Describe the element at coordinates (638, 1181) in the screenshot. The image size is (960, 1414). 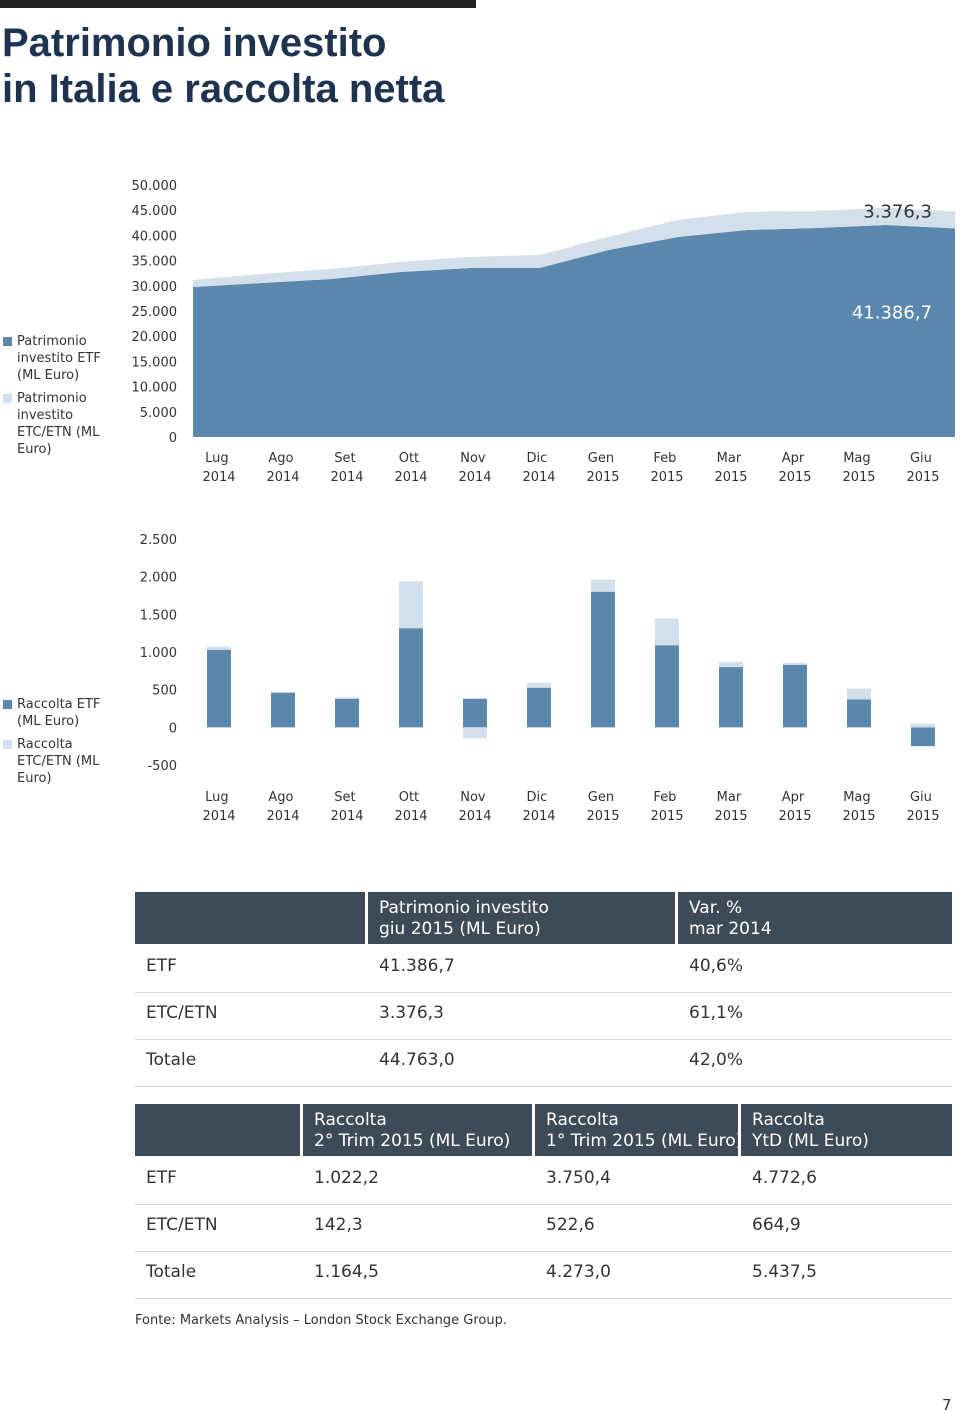
I see `table-cell: 3.750,4` at that location.